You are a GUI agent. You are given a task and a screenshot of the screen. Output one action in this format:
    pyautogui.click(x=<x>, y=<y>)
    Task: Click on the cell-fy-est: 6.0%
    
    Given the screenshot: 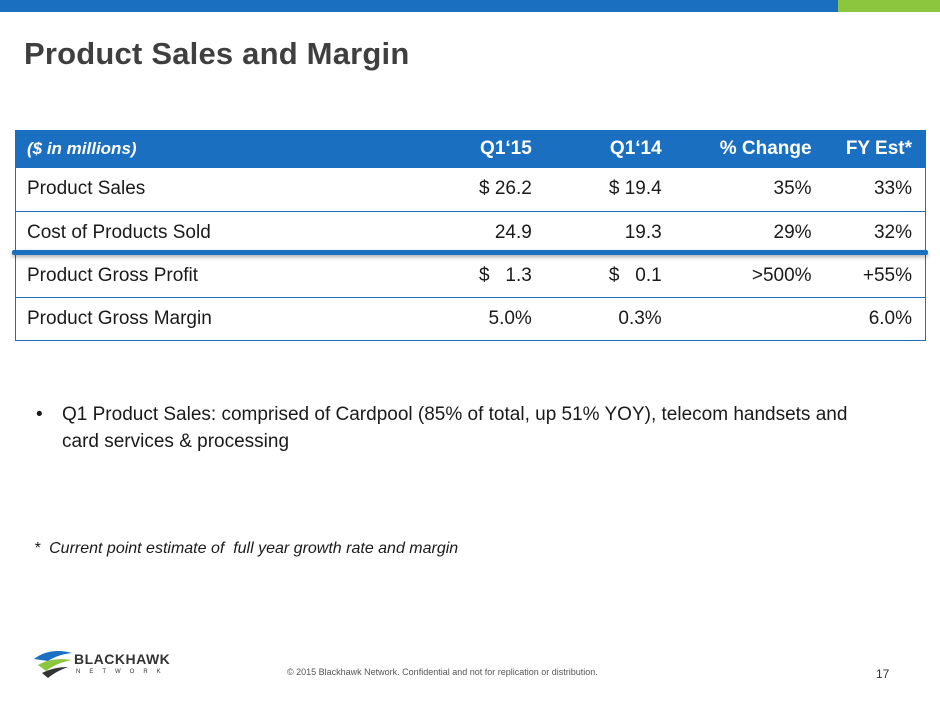 What is the action you would take?
    pyautogui.click(x=875, y=319)
    